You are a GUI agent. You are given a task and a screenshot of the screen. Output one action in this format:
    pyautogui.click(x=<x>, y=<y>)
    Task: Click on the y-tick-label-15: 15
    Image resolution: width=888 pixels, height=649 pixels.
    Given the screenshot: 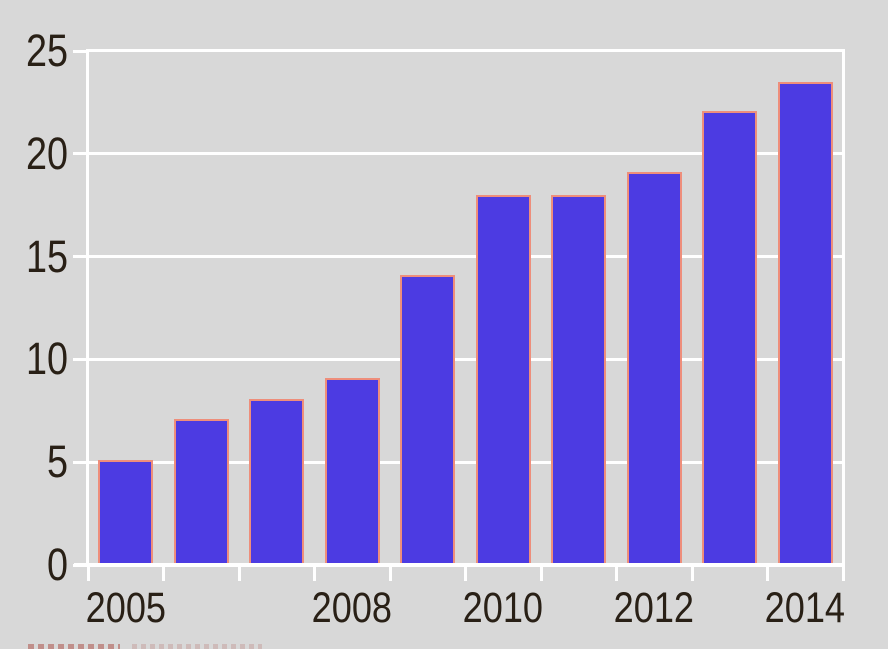 What is the action you would take?
    pyautogui.click(x=34, y=256)
    